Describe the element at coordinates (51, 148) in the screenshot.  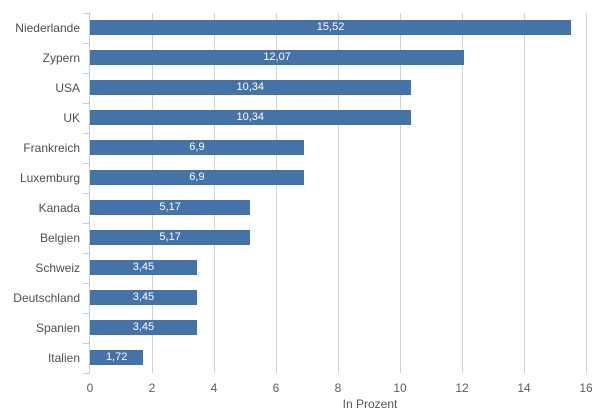
I see `category-label: Frankreich` at that location.